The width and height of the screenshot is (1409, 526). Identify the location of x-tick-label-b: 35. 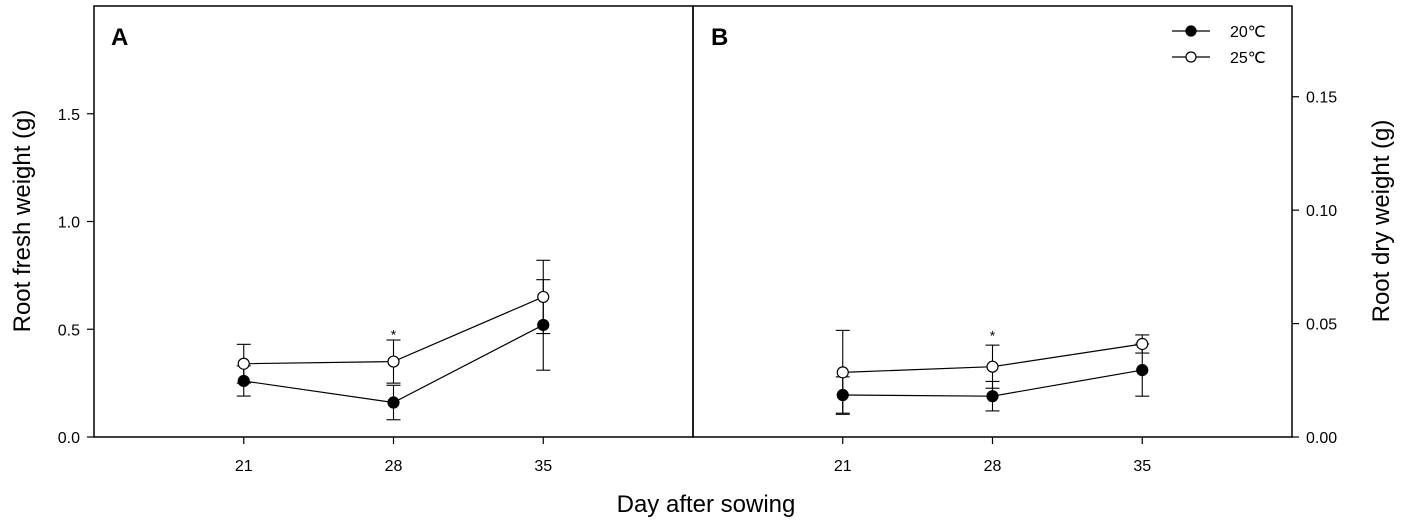
(1142, 466).